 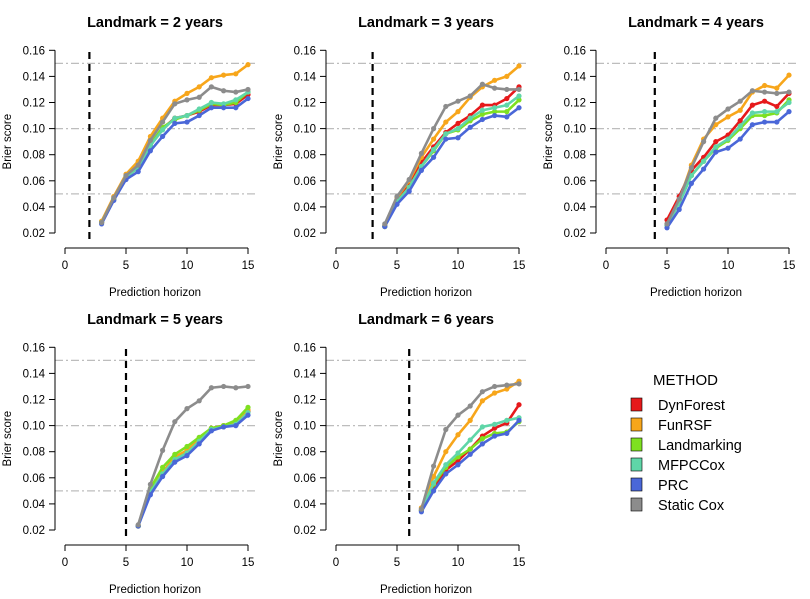 What do you see at coordinates (659, 485) in the screenshot?
I see `legend-item-prc: PRC` at bounding box center [659, 485].